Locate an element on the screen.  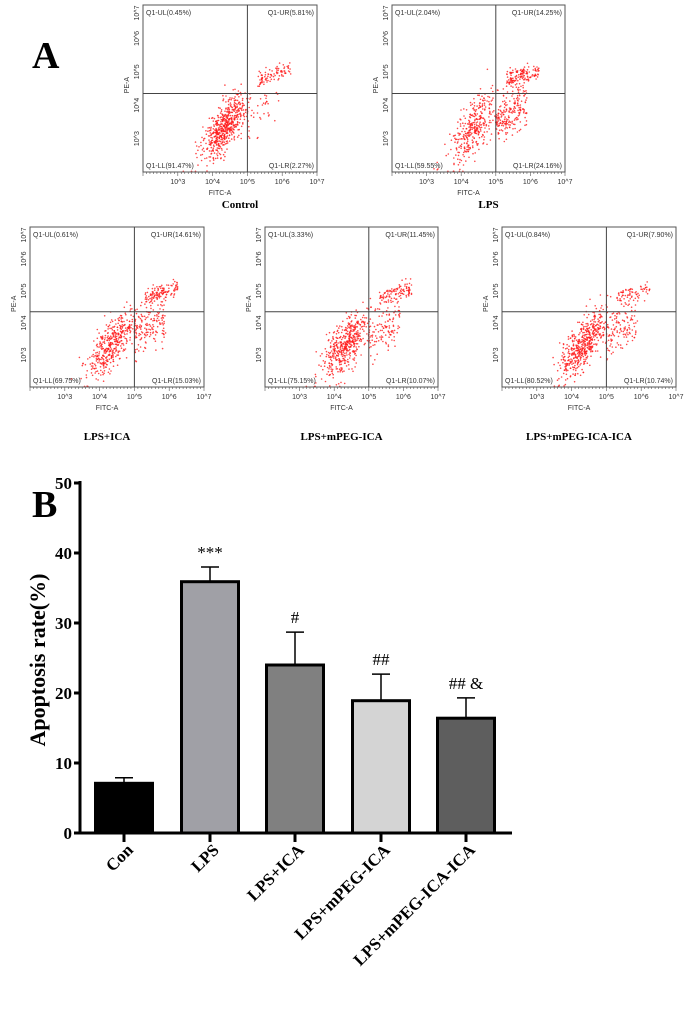
group-label: LPS+mPEG-ICA-ICA is located at coordinates (579, 437).